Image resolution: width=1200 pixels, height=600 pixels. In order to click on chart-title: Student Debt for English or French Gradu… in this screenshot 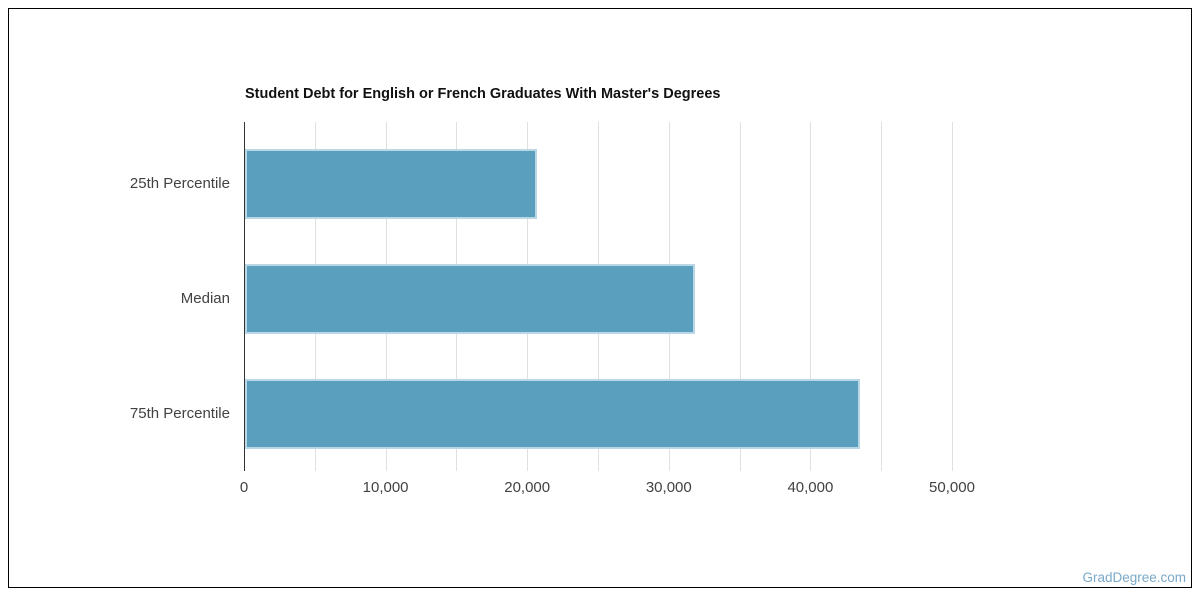, I will do `click(483, 94)`.